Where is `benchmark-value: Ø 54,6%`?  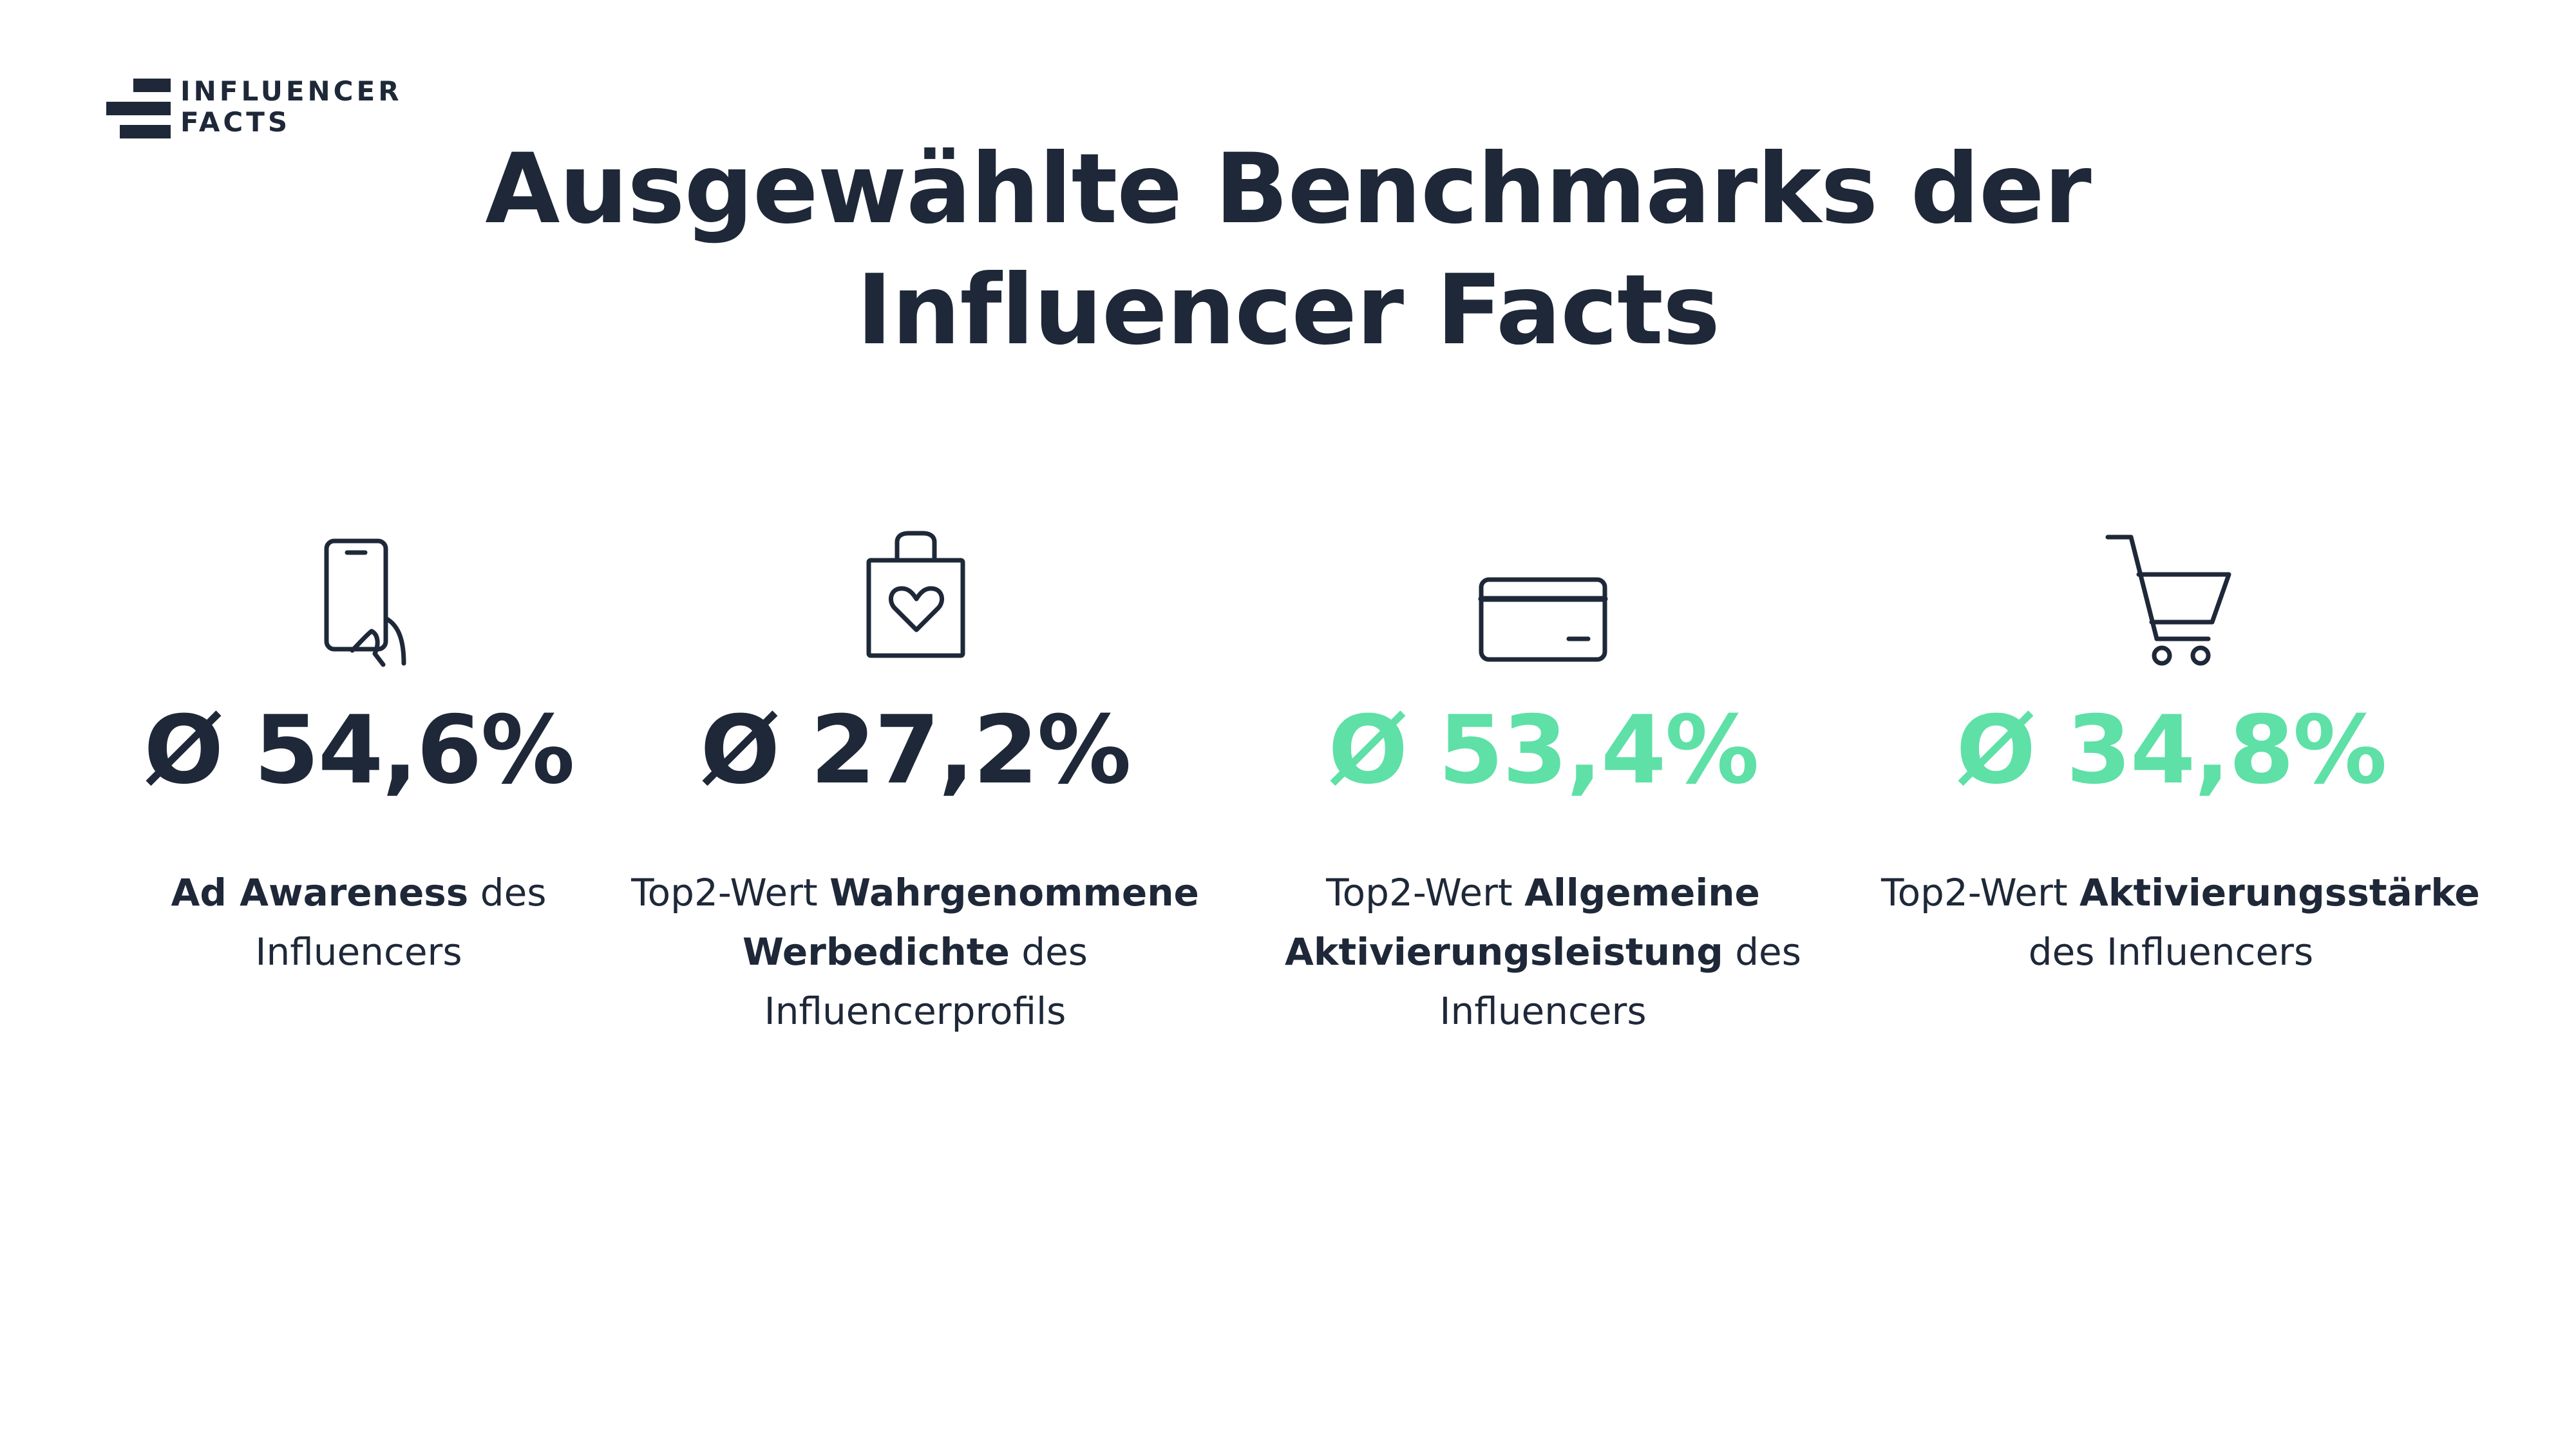
benchmark-value: Ø 54,6% is located at coordinates (359, 750).